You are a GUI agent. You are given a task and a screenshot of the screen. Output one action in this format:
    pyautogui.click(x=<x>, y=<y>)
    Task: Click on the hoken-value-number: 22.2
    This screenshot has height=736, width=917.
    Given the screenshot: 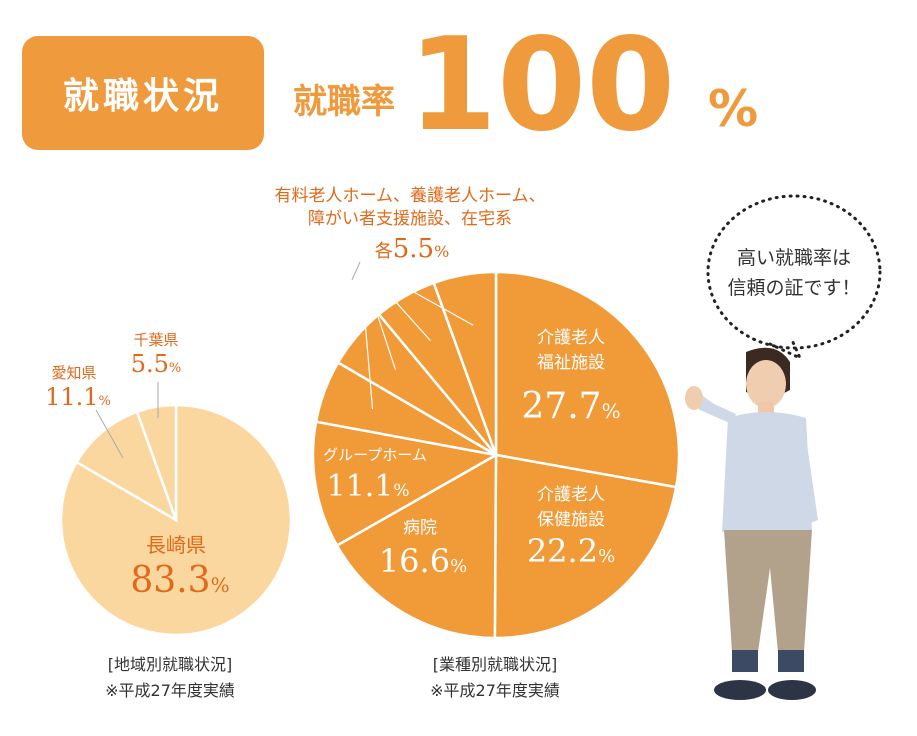 What is the action you would take?
    pyautogui.click(x=562, y=551)
    